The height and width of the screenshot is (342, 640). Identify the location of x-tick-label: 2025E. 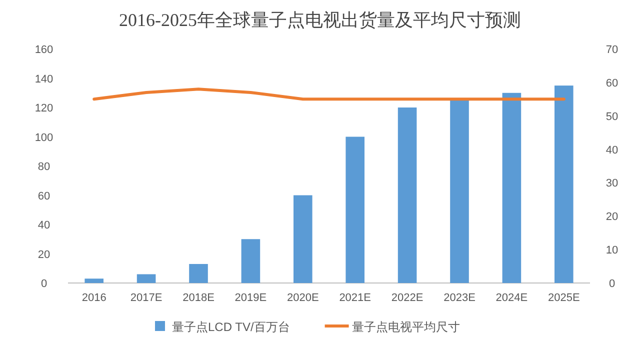
(564, 298).